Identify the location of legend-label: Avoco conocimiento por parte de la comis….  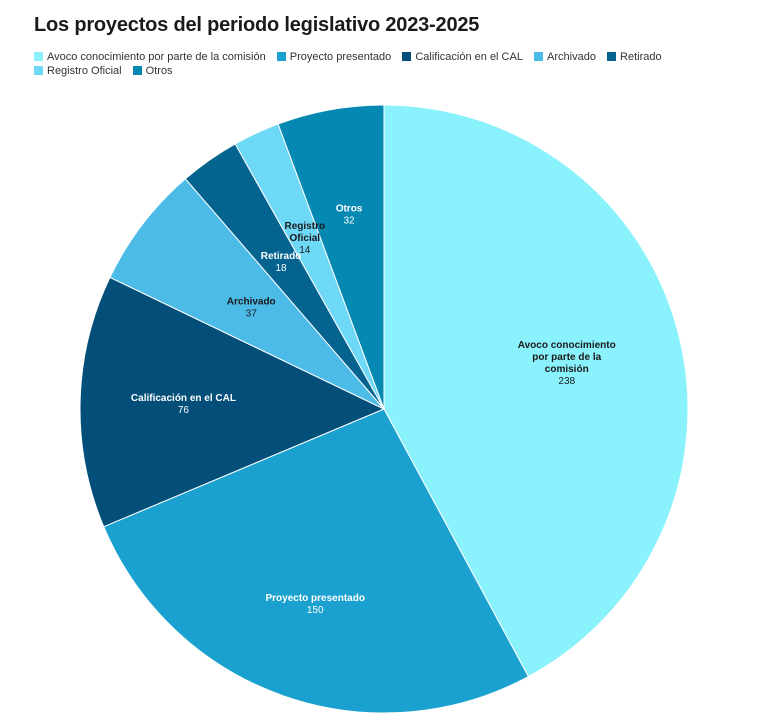
(156, 57).